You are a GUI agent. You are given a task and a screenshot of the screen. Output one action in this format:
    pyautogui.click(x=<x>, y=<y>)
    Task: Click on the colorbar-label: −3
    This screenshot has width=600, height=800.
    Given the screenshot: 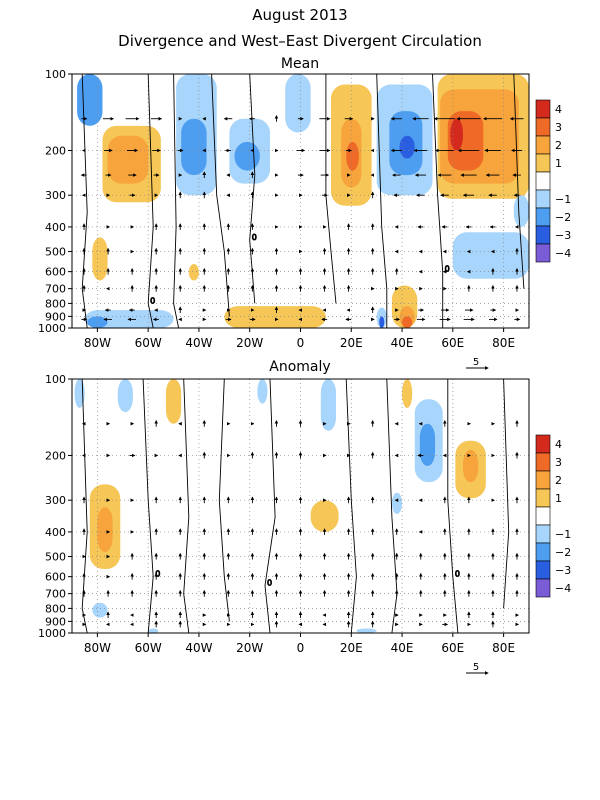 What is the action you would take?
    pyautogui.click(x=563, y=570)
    